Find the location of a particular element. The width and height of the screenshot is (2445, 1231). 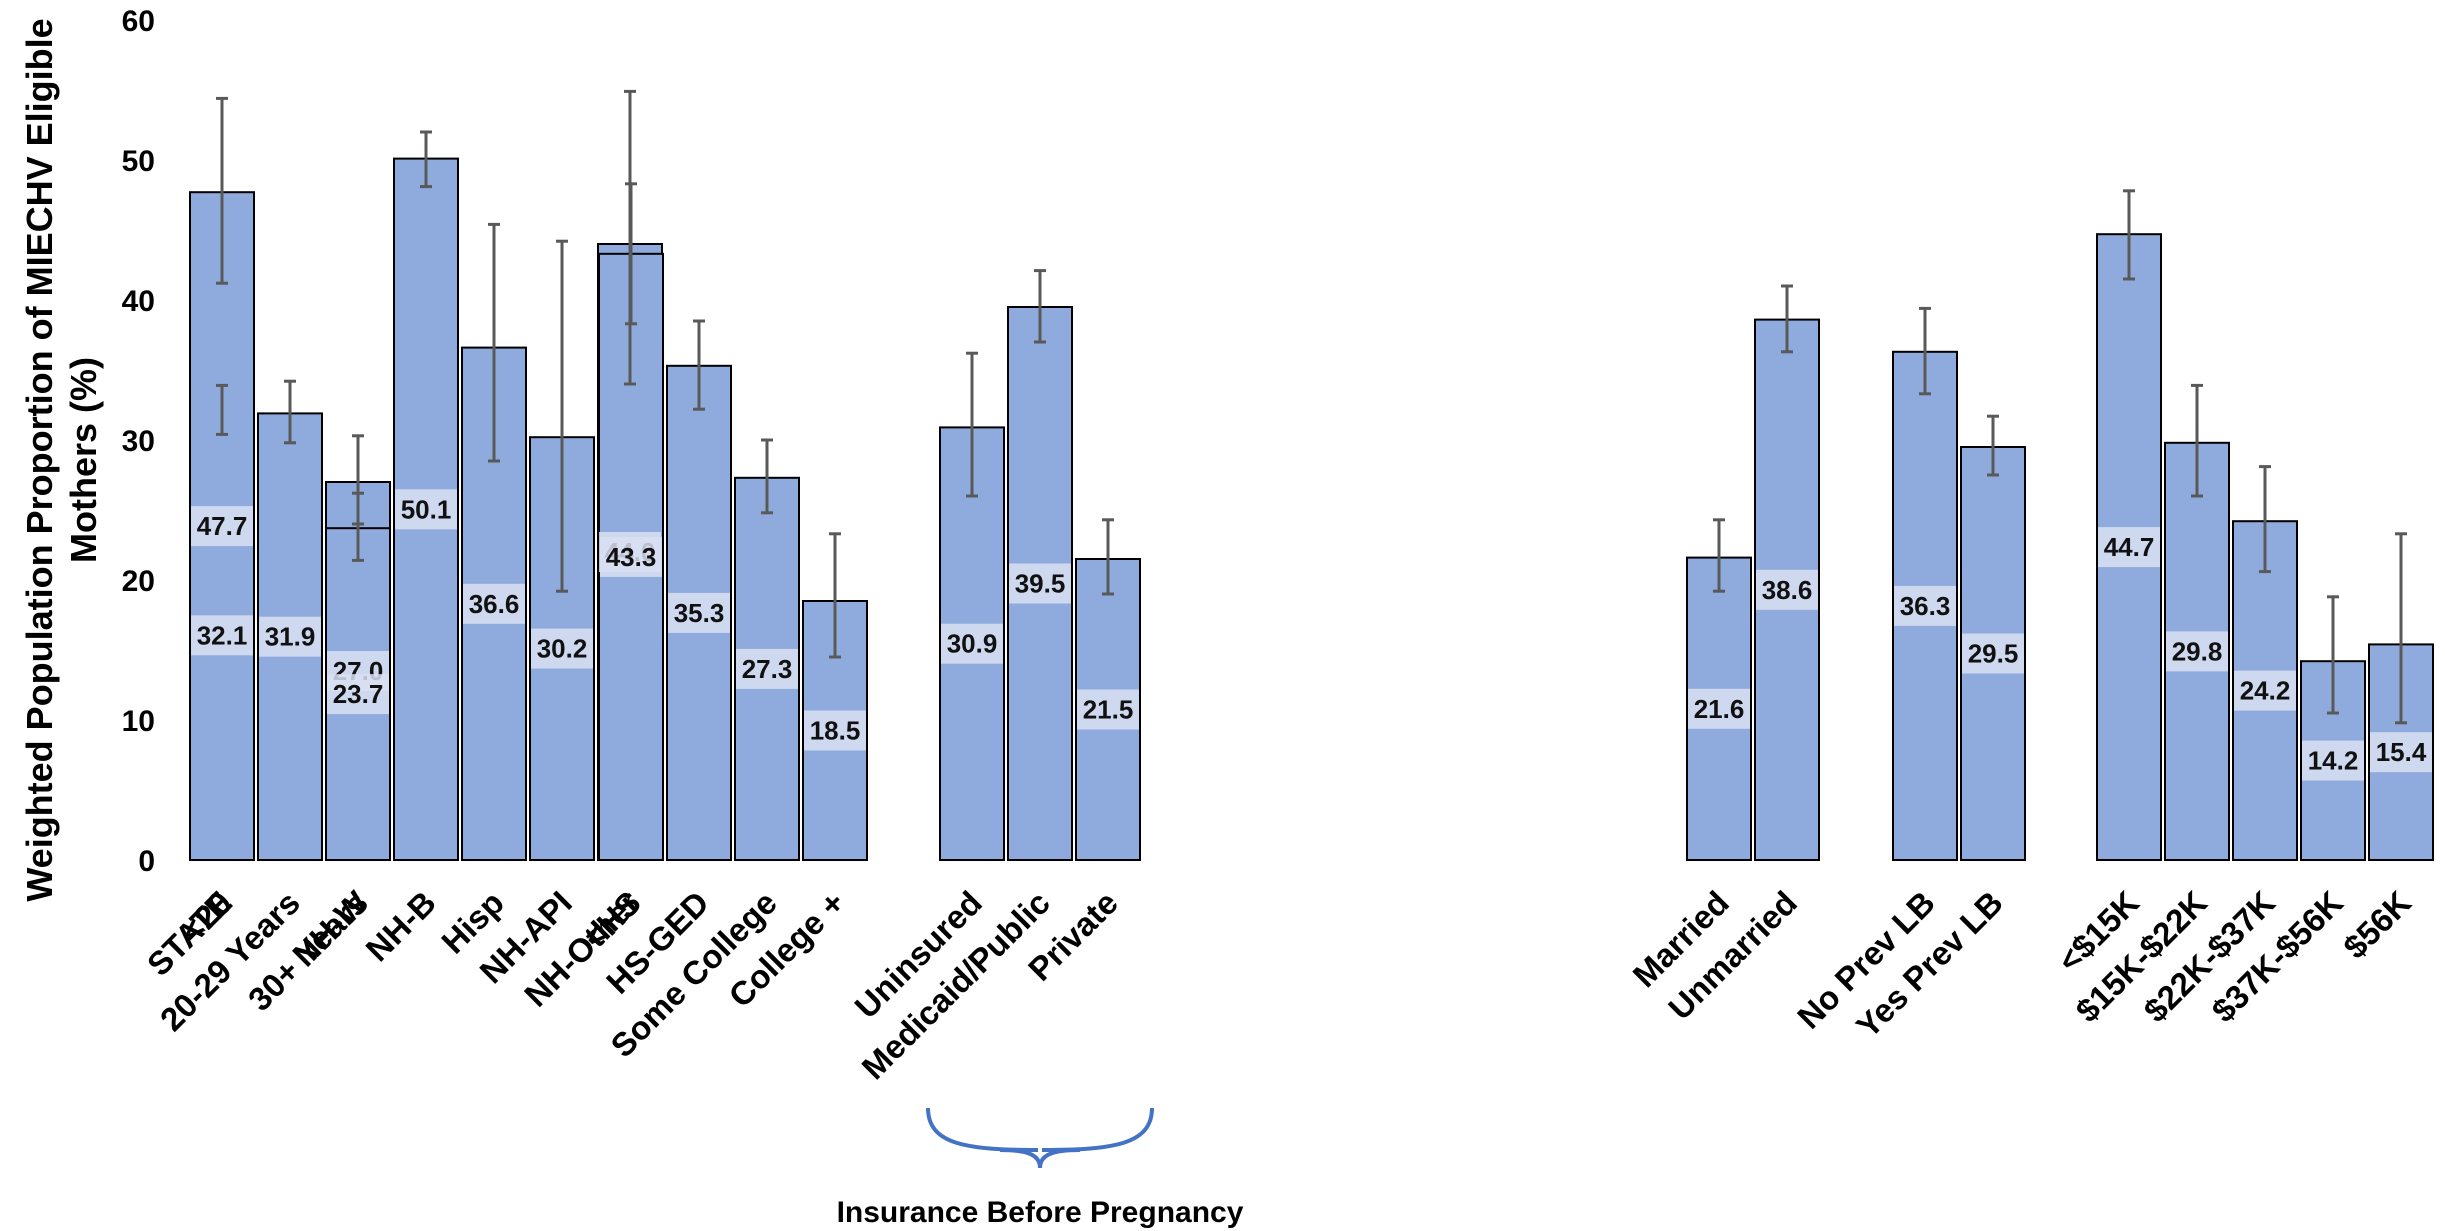

svg-text: 29.8 is located at coordinates (2197, 651).